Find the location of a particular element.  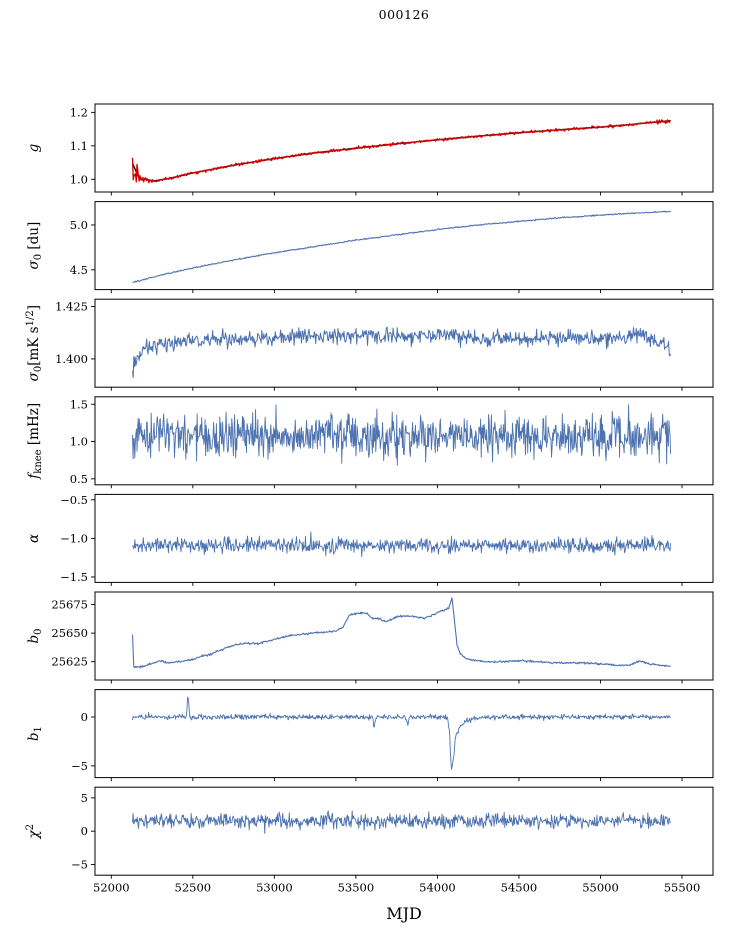

subplot-sigma0-mks: 1.400 1.425 σ0[mK s1/2] is located at coordinates (369, 344).